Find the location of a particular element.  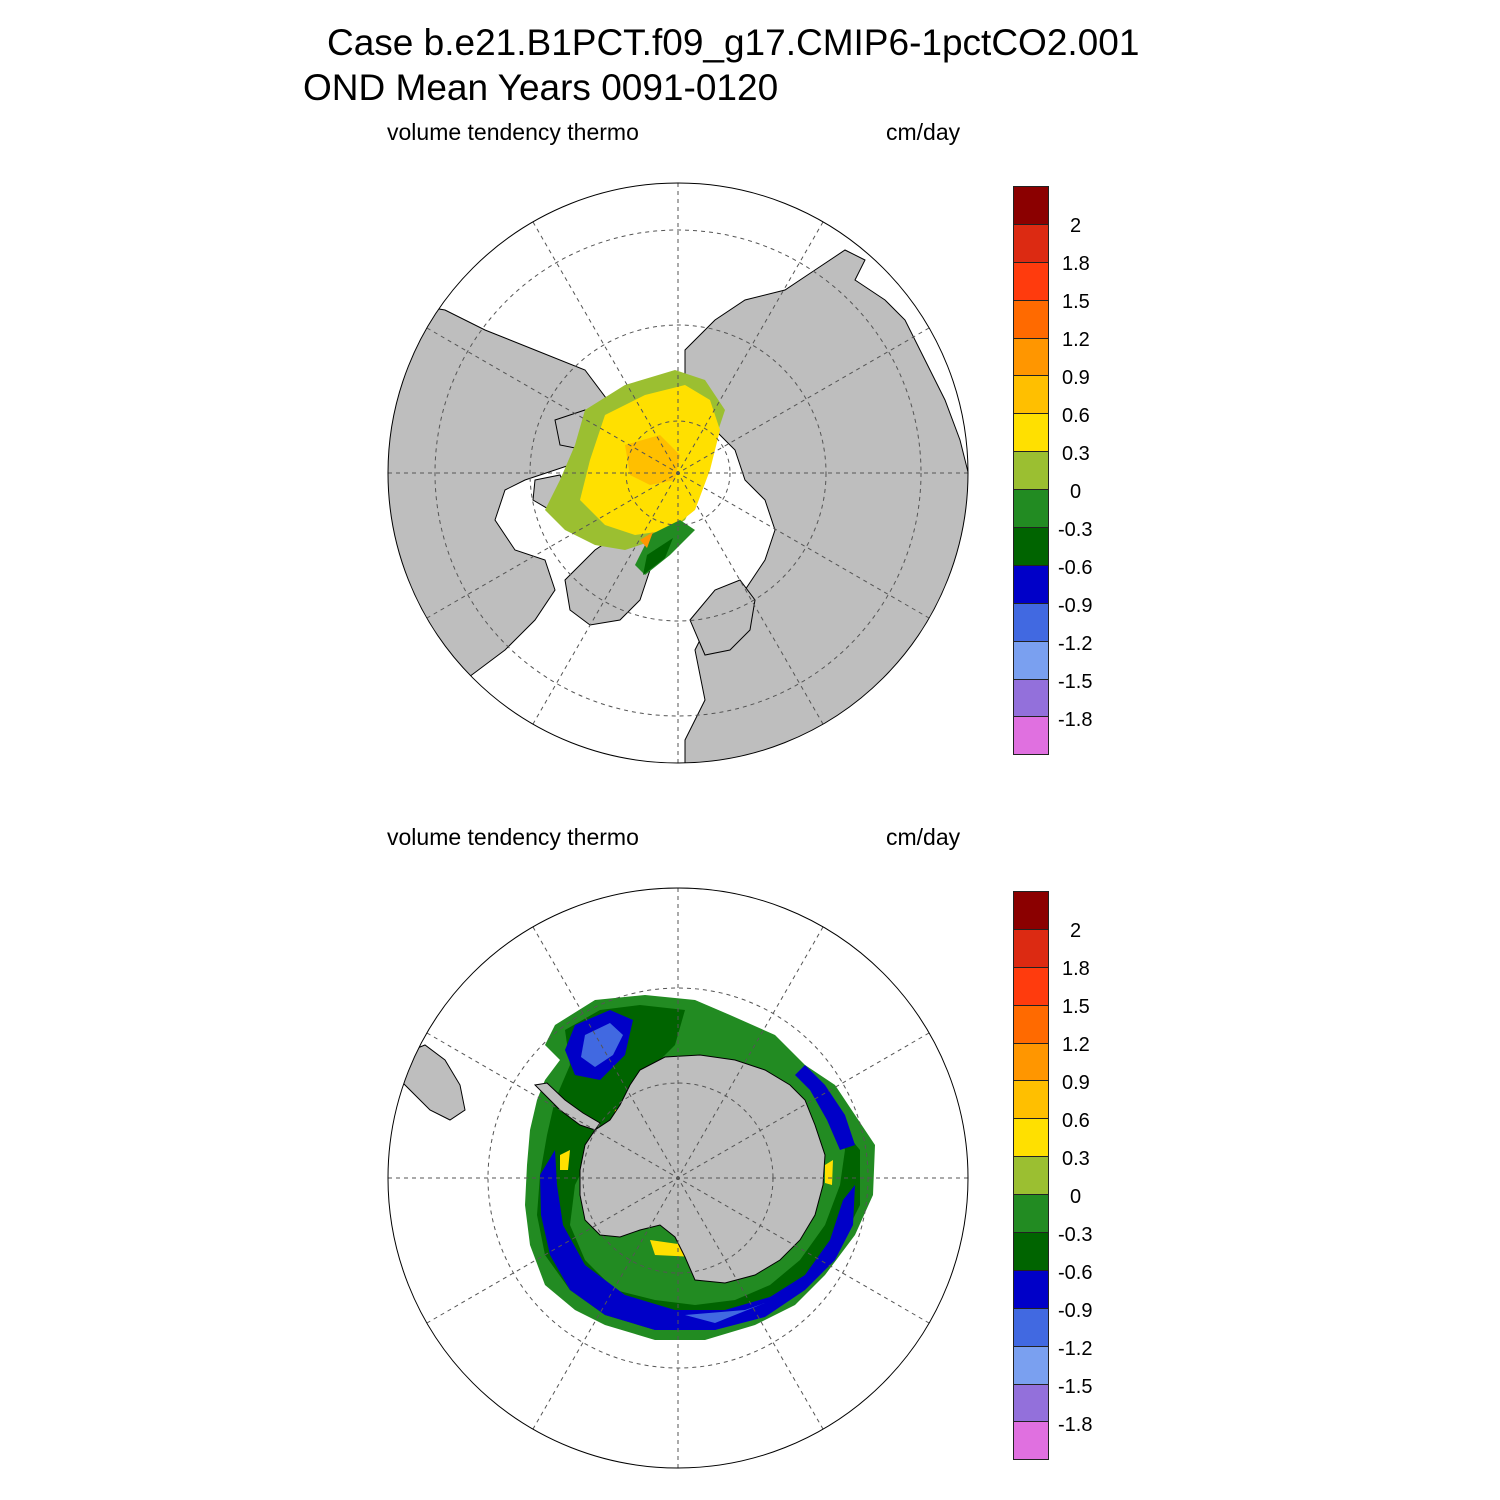

land-north-america is located at coordinates (502, 505).